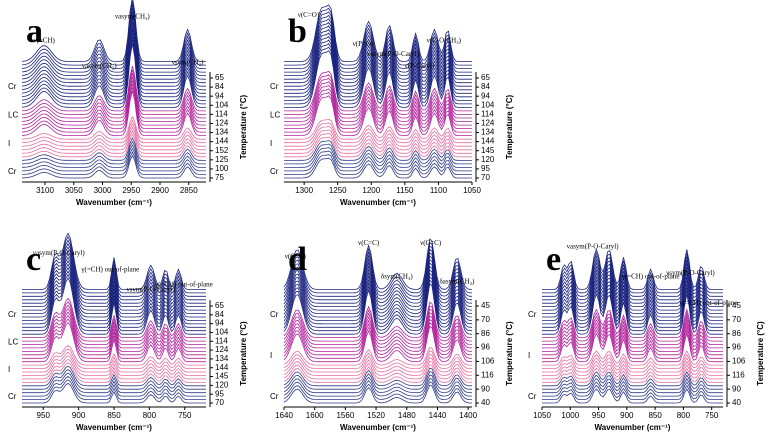 The height and width of the screenshot is (443, 775). I want to click on x-tick-label: 1600, so click(315, 415).